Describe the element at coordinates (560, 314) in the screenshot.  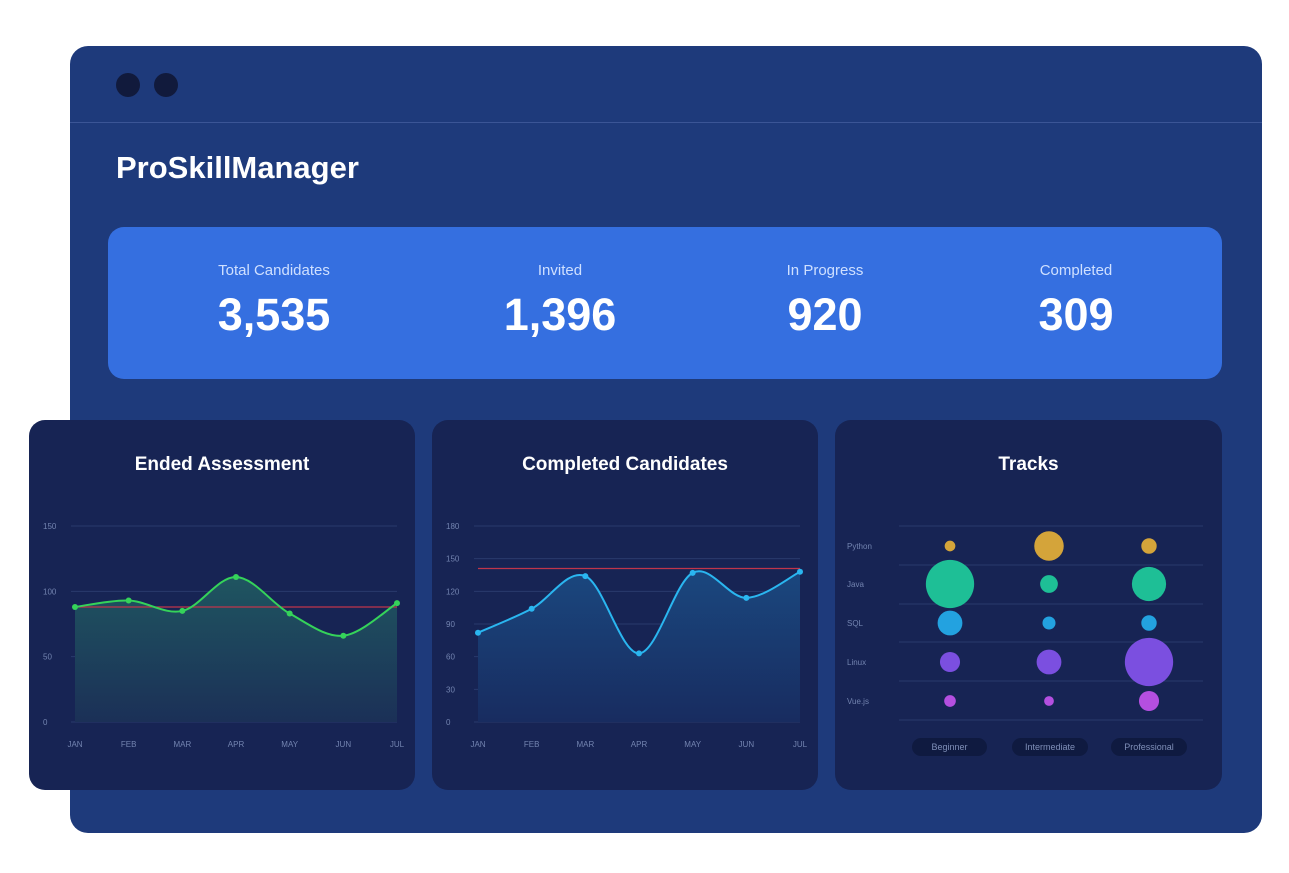
I see `stat-value: 1,396` at that location.